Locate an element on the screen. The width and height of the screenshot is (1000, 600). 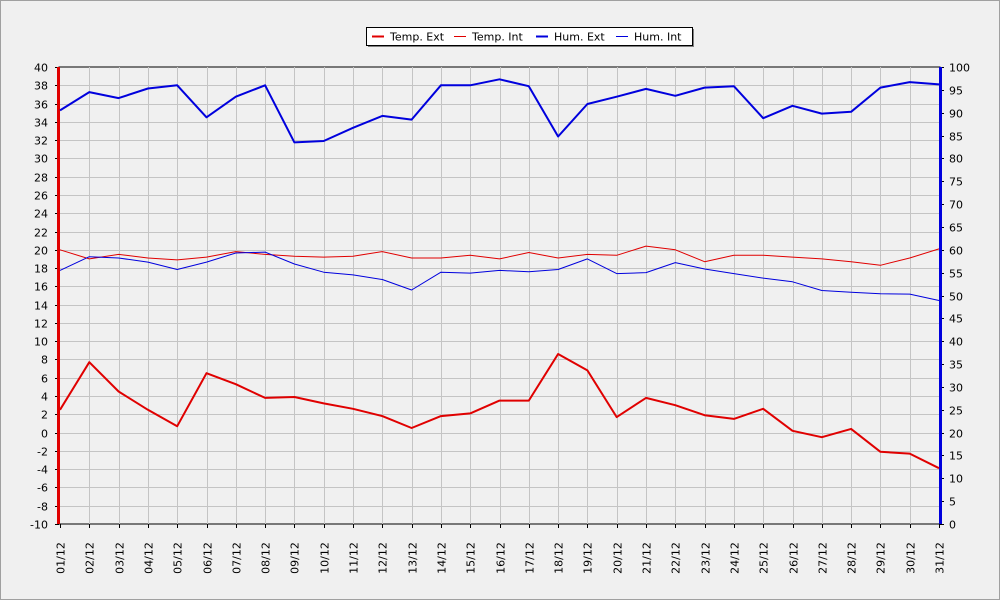
right-axis-tick-label: 35 is located at coordinates (956, 365).